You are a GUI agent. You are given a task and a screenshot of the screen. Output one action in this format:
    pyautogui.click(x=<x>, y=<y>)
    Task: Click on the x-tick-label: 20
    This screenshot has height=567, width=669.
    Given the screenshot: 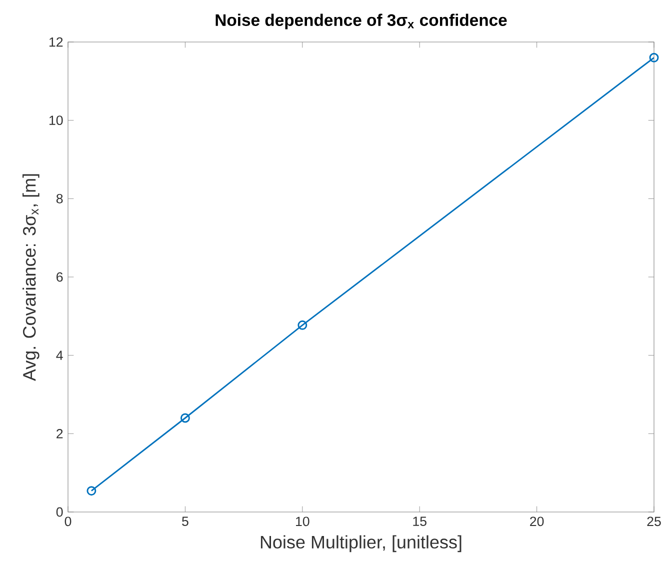 What is the action you would take?
    pyautogui.click(x=537, y=521)
    